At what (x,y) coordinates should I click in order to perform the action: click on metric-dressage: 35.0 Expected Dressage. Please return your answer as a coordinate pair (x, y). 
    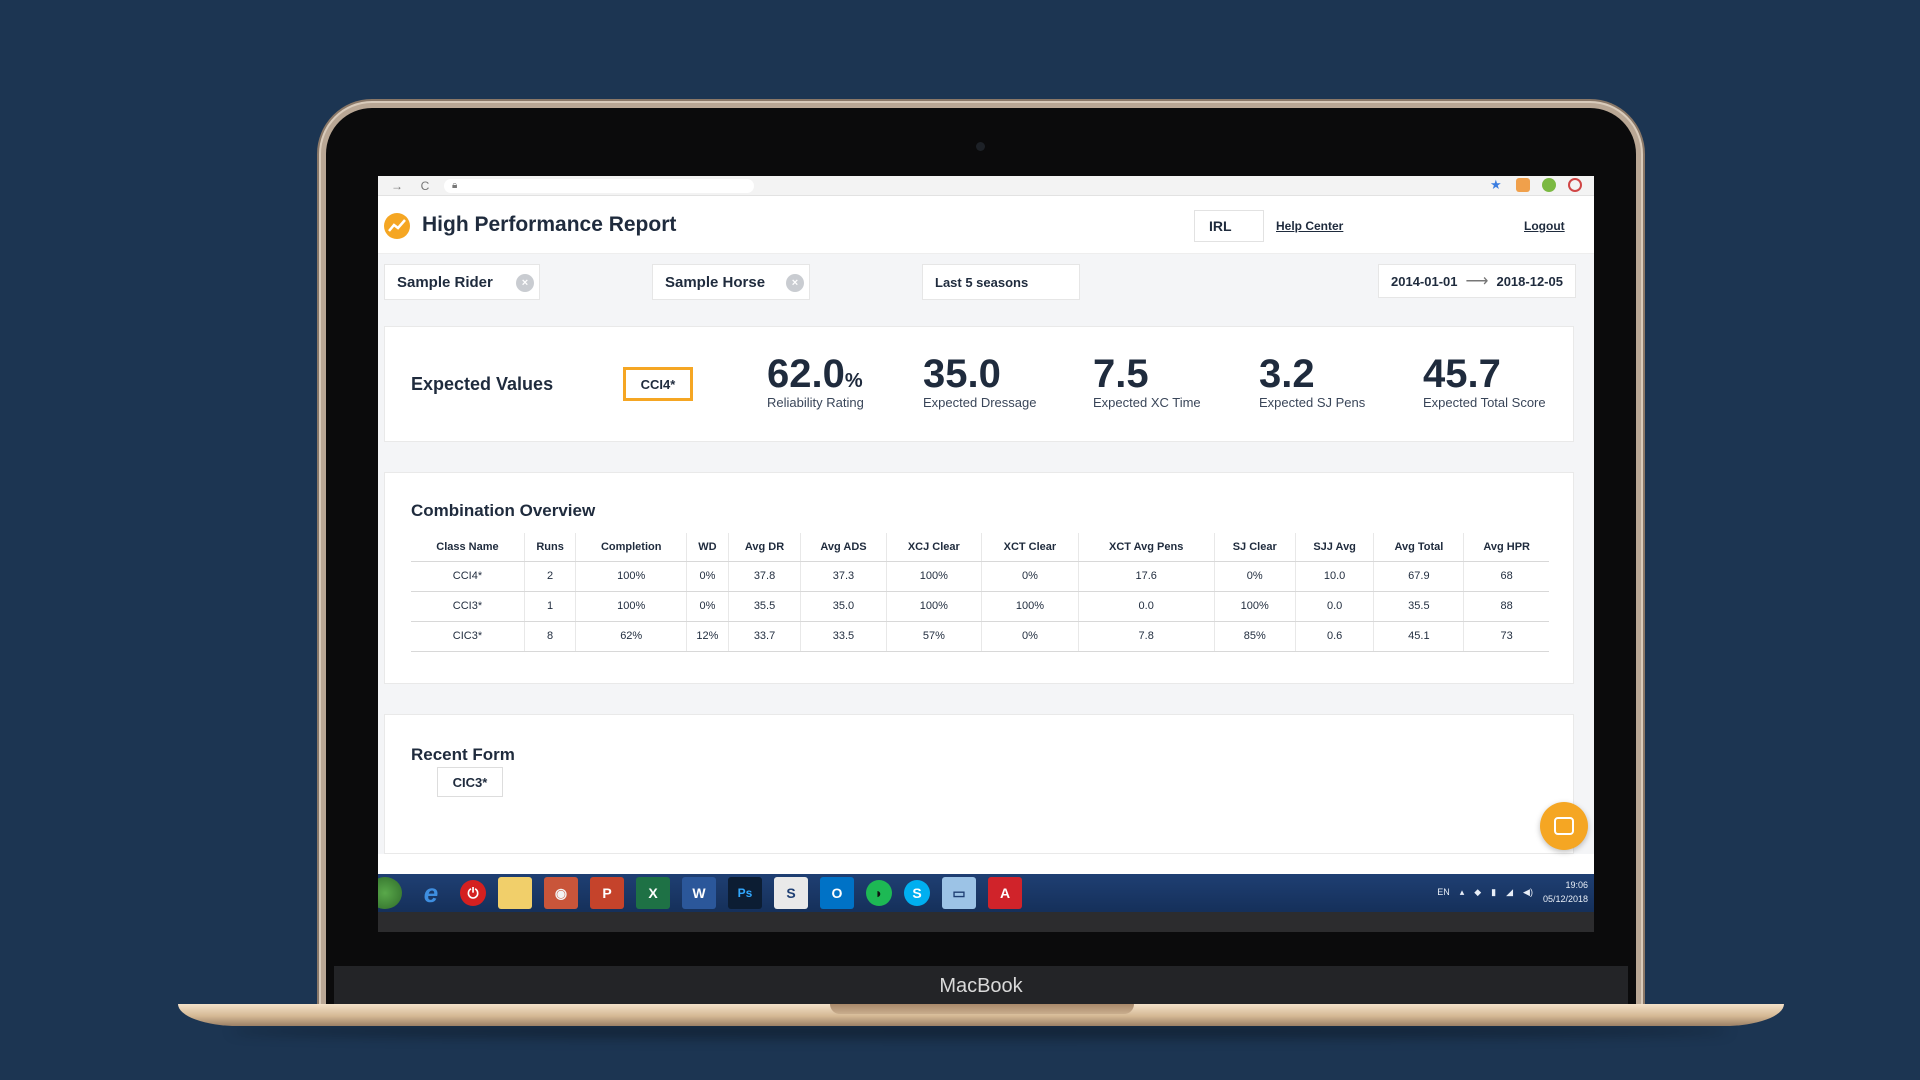
    Looking at the image, I should click on (979, 381).